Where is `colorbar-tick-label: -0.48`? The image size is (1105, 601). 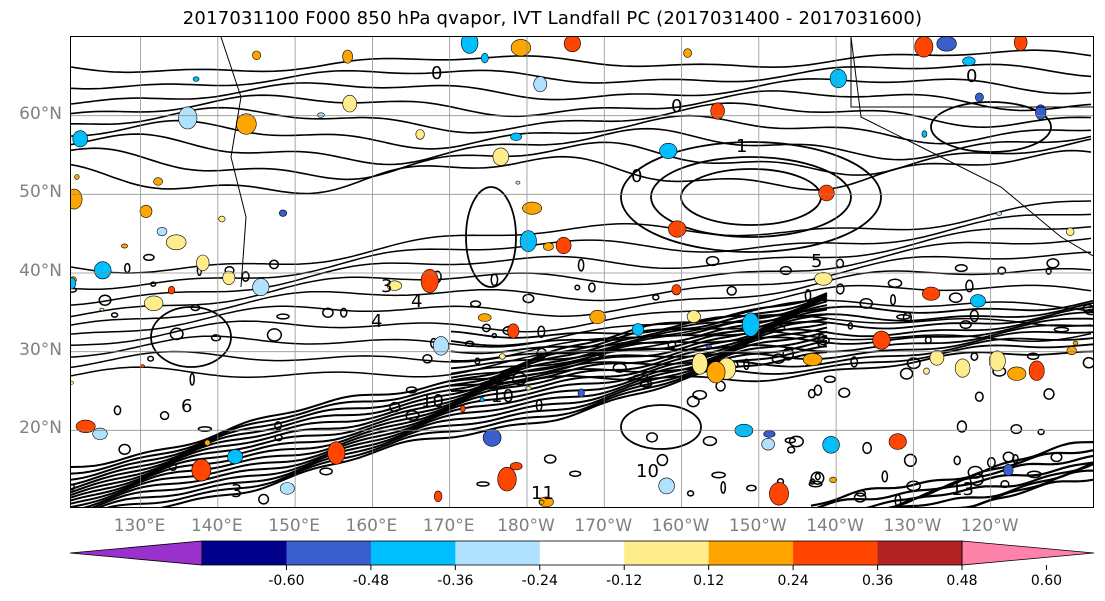
colorbar-tick-label: -0.48 is located at coordinates (370, 581).